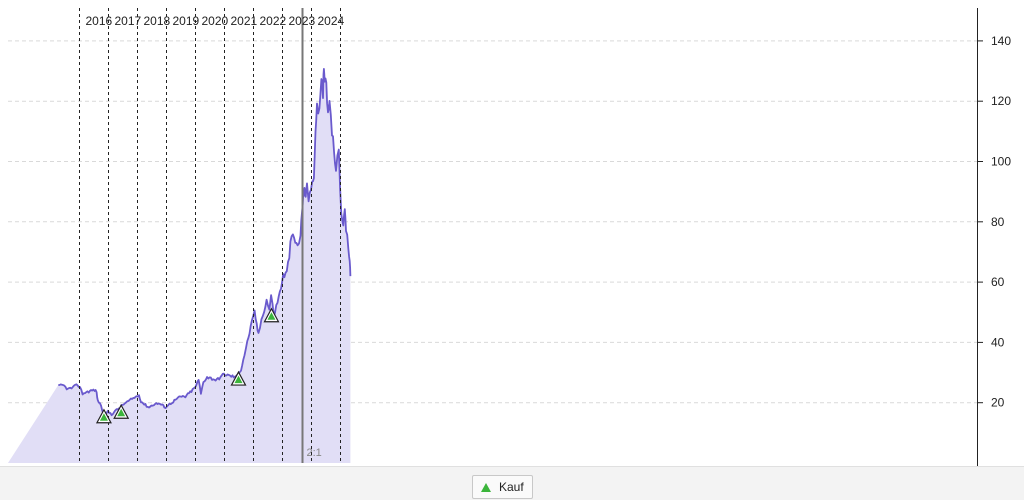  I want to click on year-label: 2016, so click(99, 21).